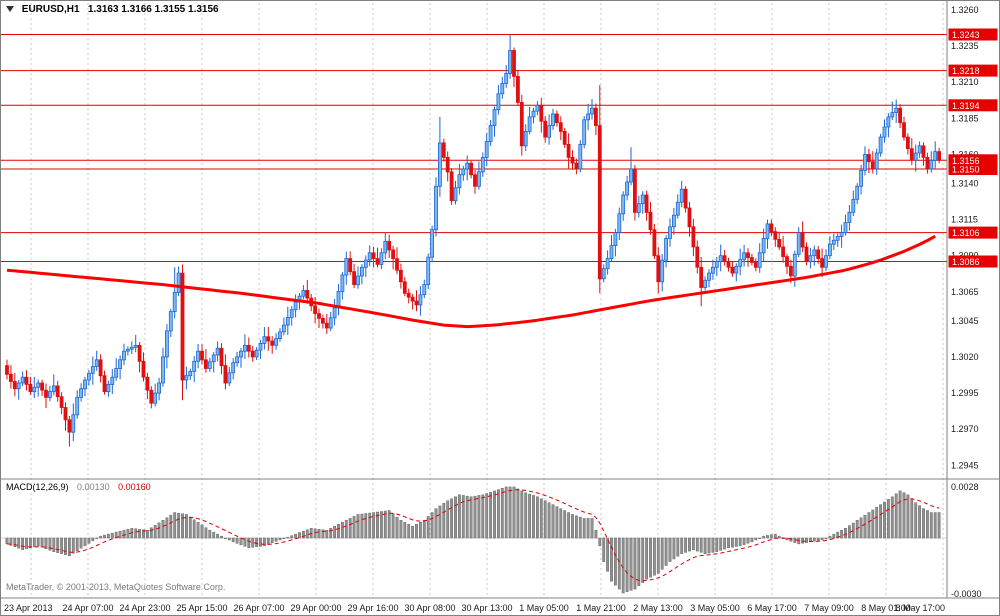 This screenshot has width=1000, height=616. Describe the element at coordinates (601, 608) in the screenshot. I see `svg-text: 1 May 21:00` at that location.